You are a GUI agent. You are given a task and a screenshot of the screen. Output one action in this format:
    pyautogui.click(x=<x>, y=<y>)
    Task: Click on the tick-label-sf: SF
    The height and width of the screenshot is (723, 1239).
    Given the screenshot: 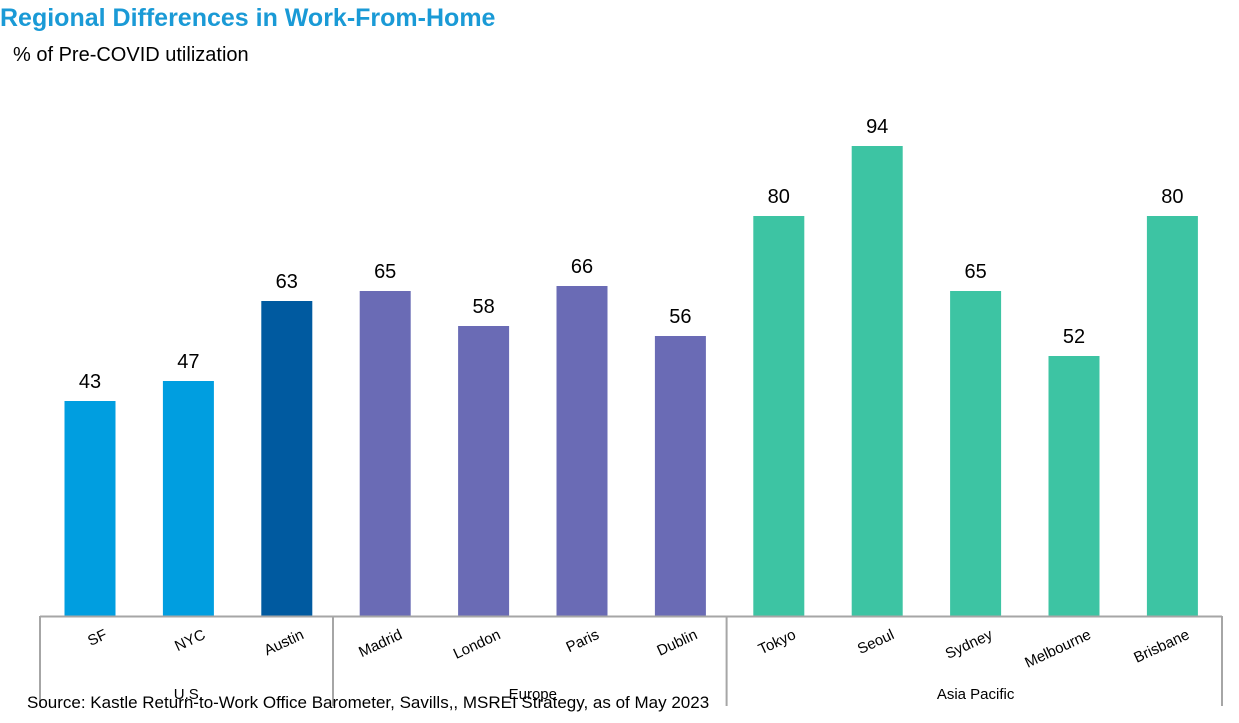 What is the action you would take?
    pyautogui.click(x=97, y=638)
    